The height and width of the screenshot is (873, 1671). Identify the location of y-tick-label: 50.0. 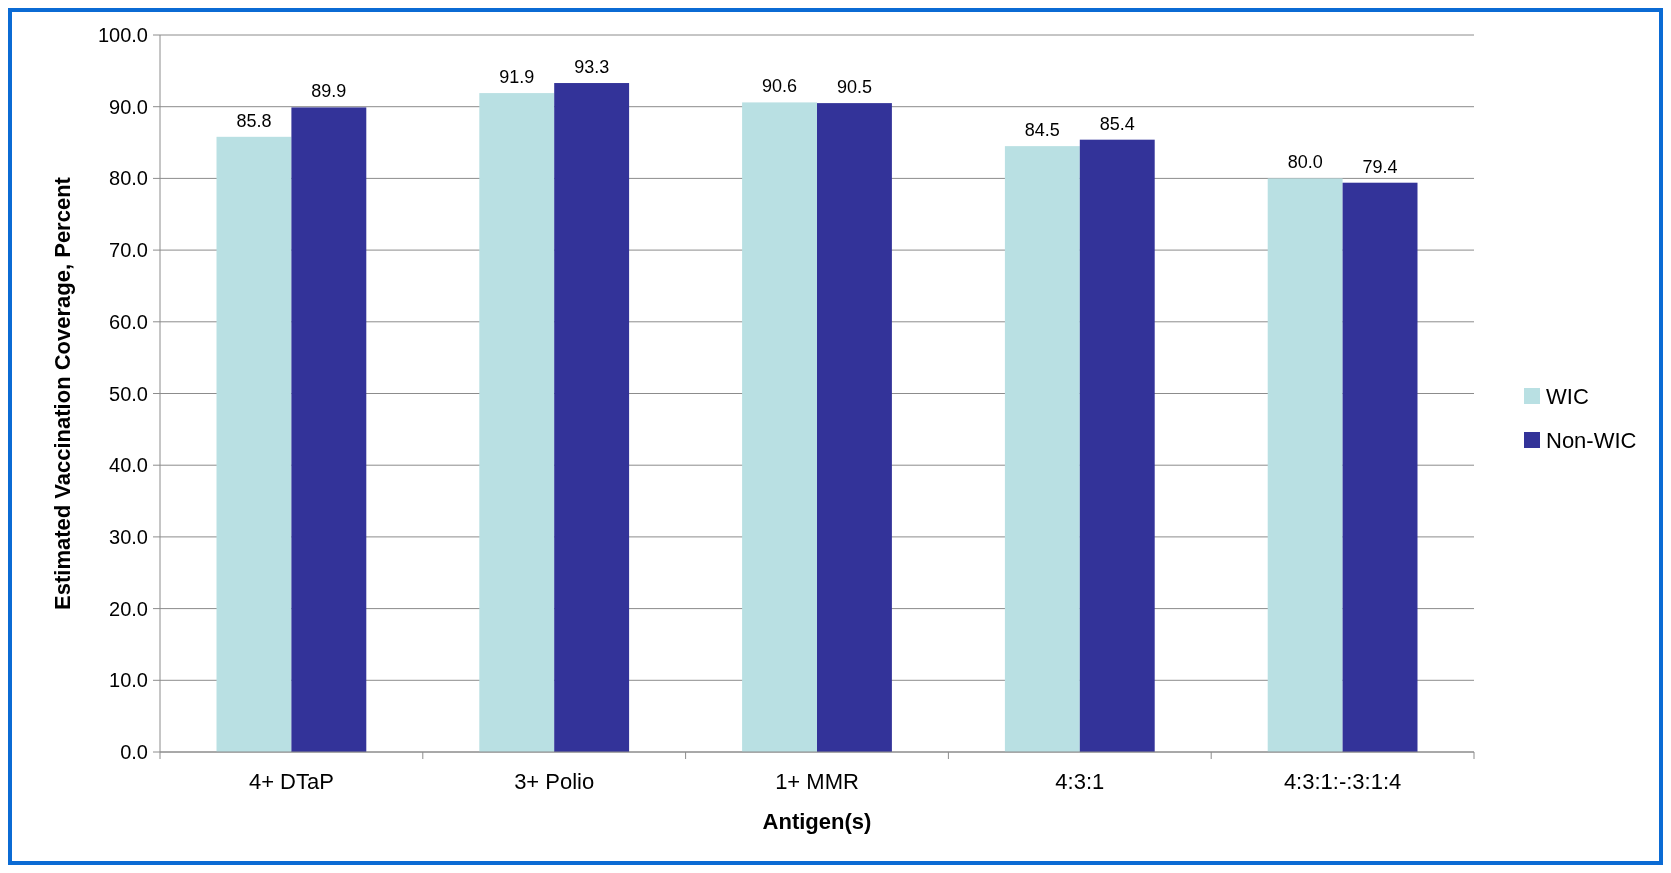
(128, 393).